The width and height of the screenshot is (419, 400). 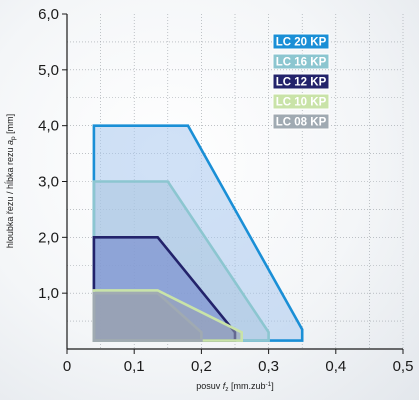 What do you see at coordinates (147, 316) in the screenshot?
I see `series-area-lc-08-kp` at bounding box center [147, 316].